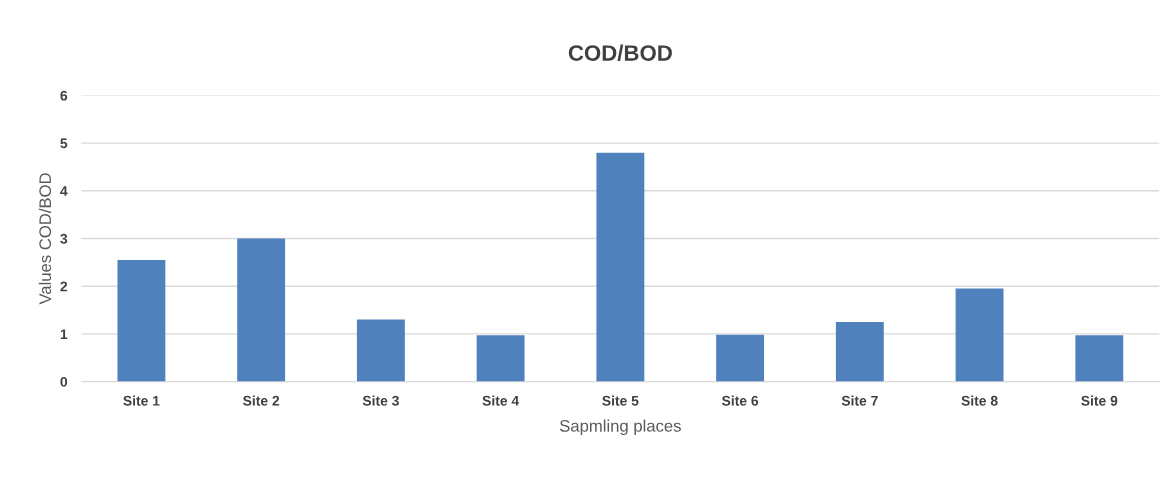  What do you see at coordinates (64, 95) in the screenshot?
I see `y-tick-label: 6` at bounding box center [64, 95].